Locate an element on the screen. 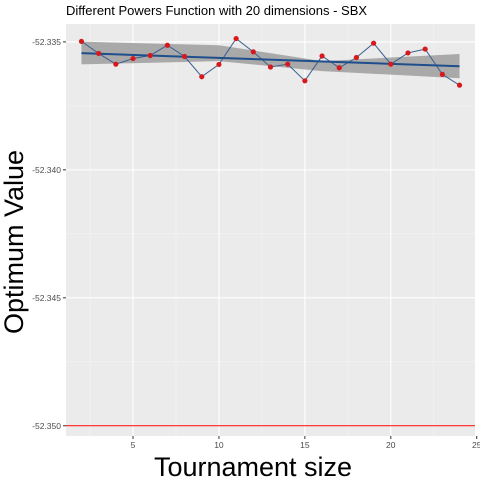 This screenshot has height=480, width=480. x-tick-label: 15 is located at coordinates (305, 445).